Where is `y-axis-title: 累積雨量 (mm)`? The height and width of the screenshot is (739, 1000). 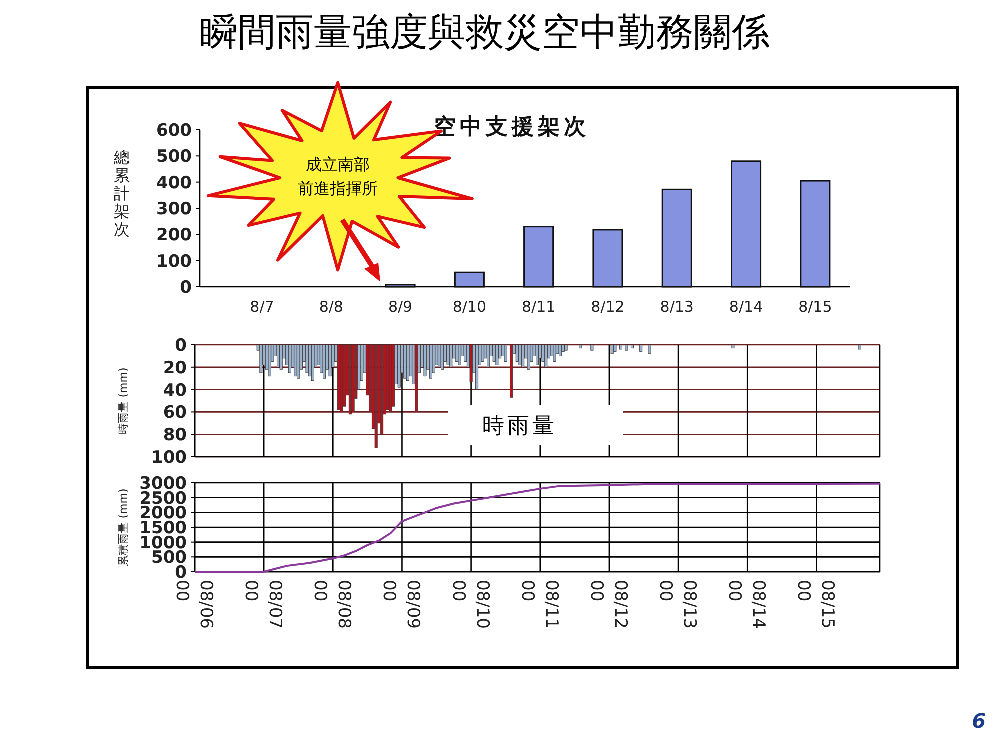 y-axis-title: 累積雨量 (mm) is located at coordinates (123, 527).